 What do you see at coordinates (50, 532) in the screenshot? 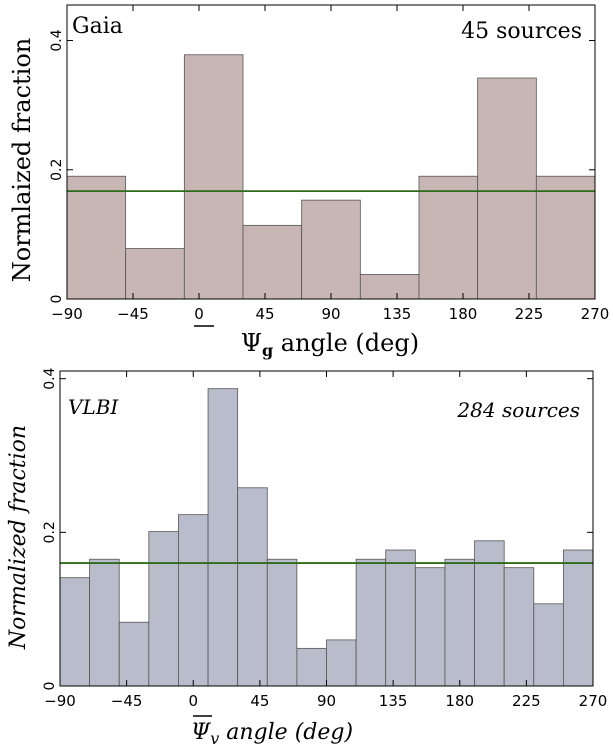
I see `bot-ytick-label-1: 0.2` at bounding box center [50, 532].